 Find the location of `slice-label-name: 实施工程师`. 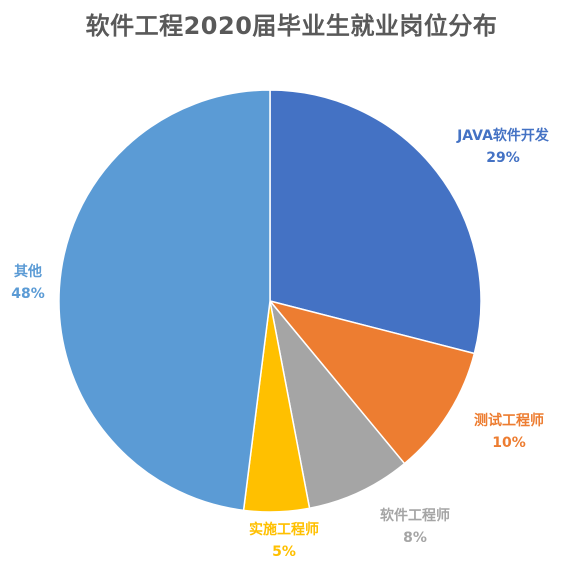

slice-label-name: 实施工程师 is located at coordinates (284, 530).